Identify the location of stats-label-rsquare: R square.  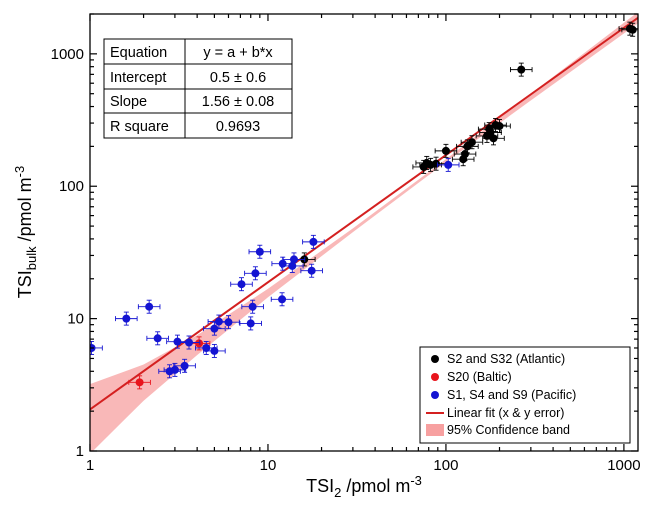
(139, 127).